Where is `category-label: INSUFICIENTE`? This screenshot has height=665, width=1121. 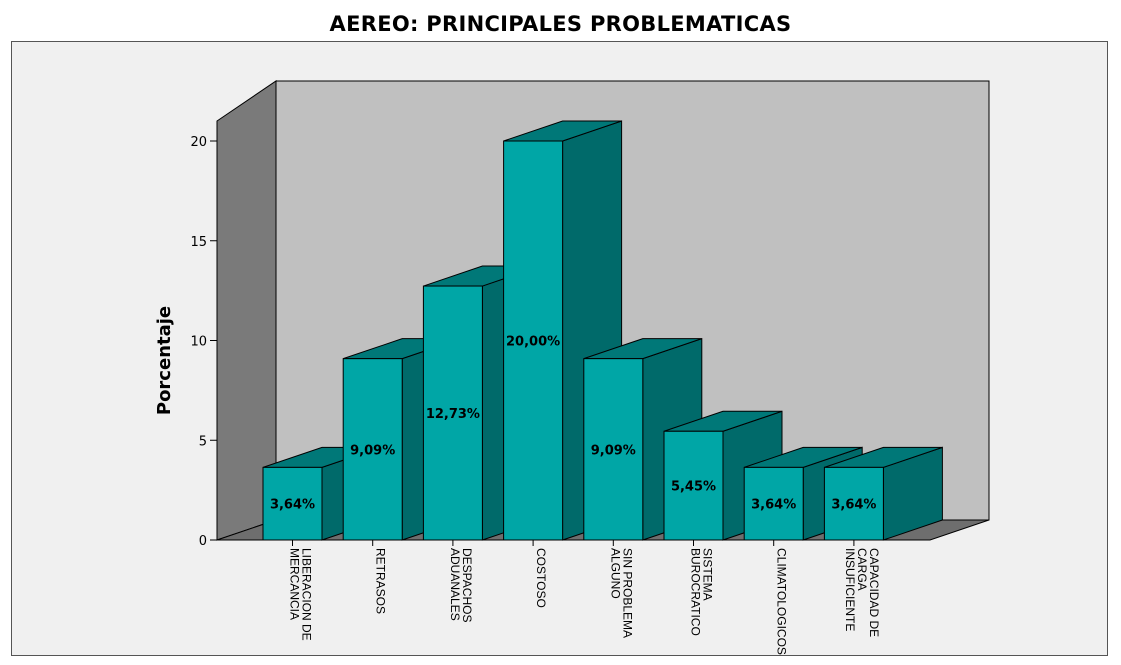
category-label: INSUFICIENTE is located at coordinates (850, 589).